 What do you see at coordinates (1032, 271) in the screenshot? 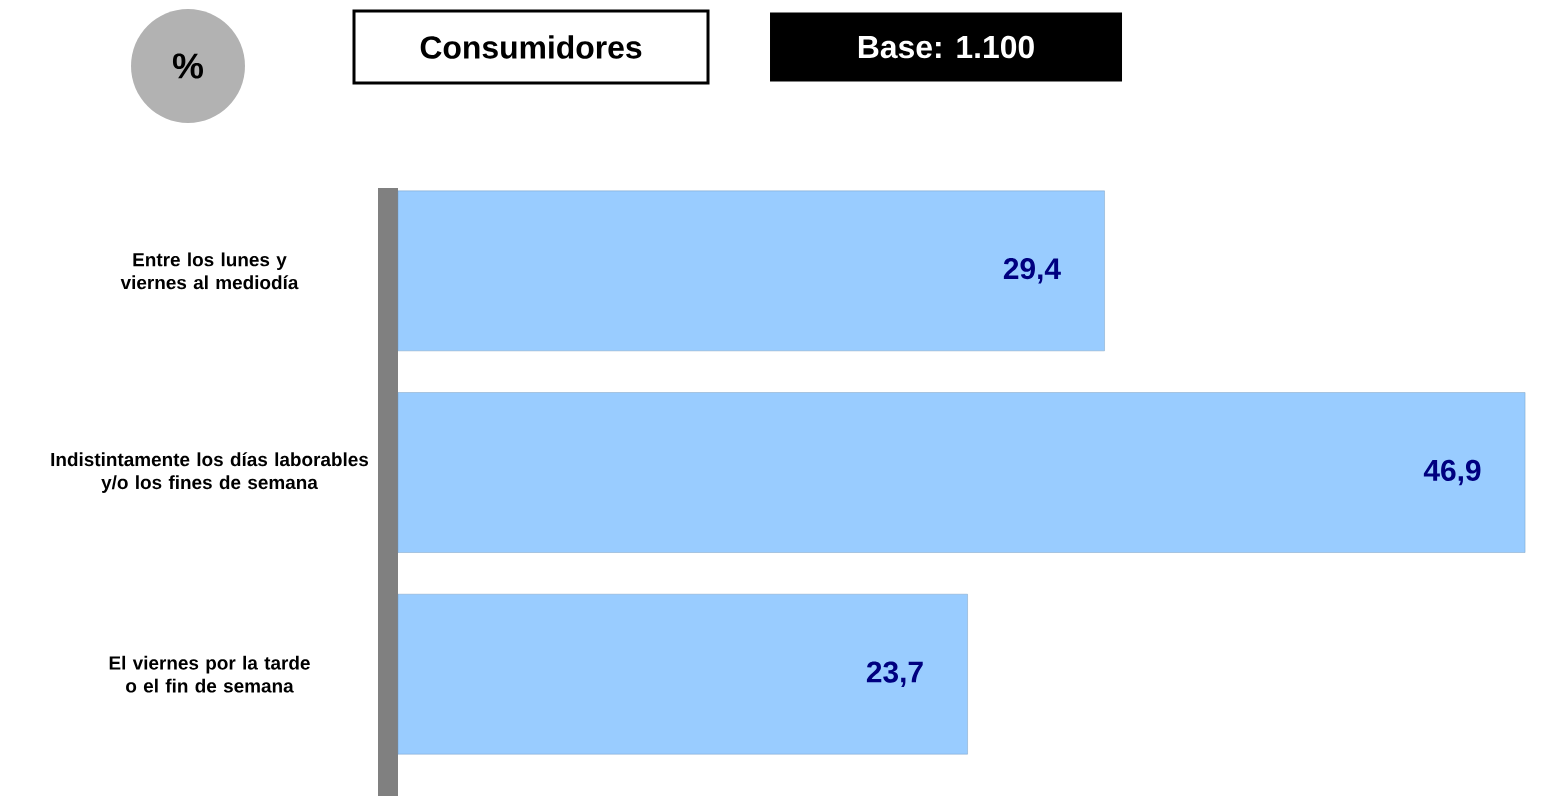
I see `data-label: 29,4` at bounding box center [1032, 271].